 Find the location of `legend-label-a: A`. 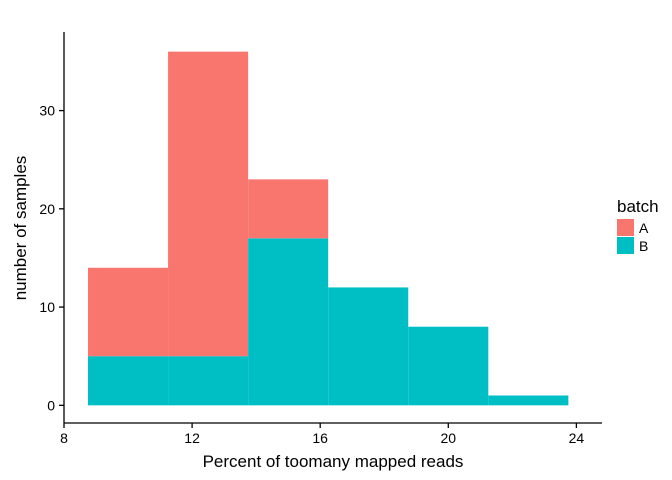

legend-label-a: A is located at coordinates (644, 228).